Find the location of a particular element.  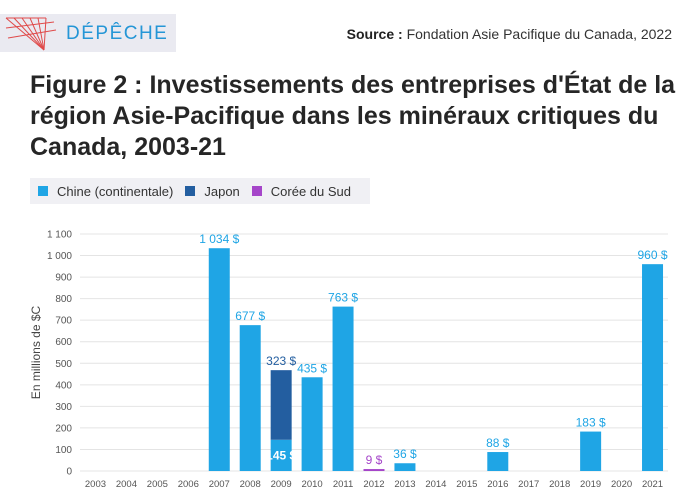

y-tick-label: 300 is located at coordinates (63, 407).